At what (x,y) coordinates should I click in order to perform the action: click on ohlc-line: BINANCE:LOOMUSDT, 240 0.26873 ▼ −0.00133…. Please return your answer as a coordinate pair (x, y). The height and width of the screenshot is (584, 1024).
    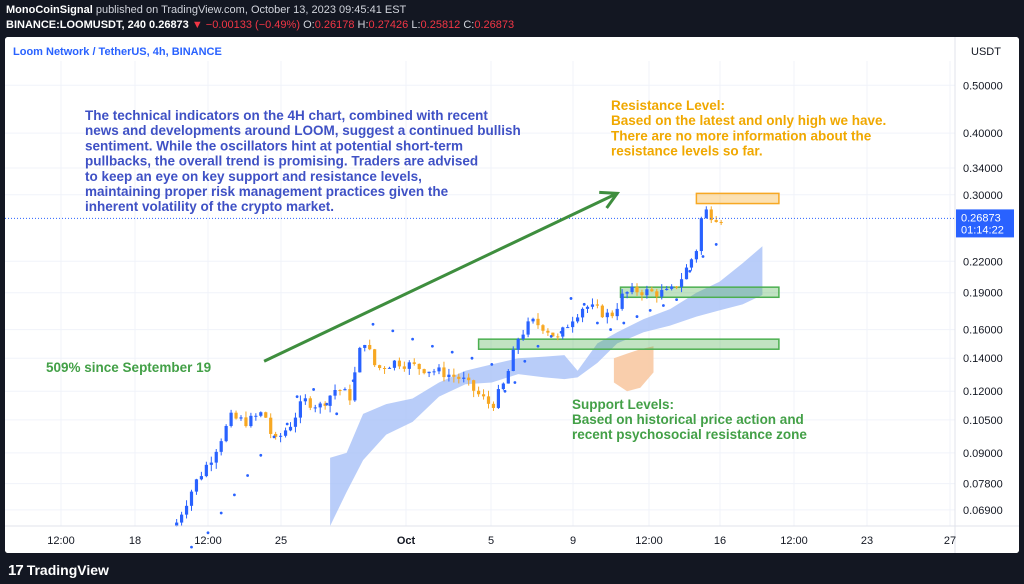
    Looking at the image, I should click on (512, 25).